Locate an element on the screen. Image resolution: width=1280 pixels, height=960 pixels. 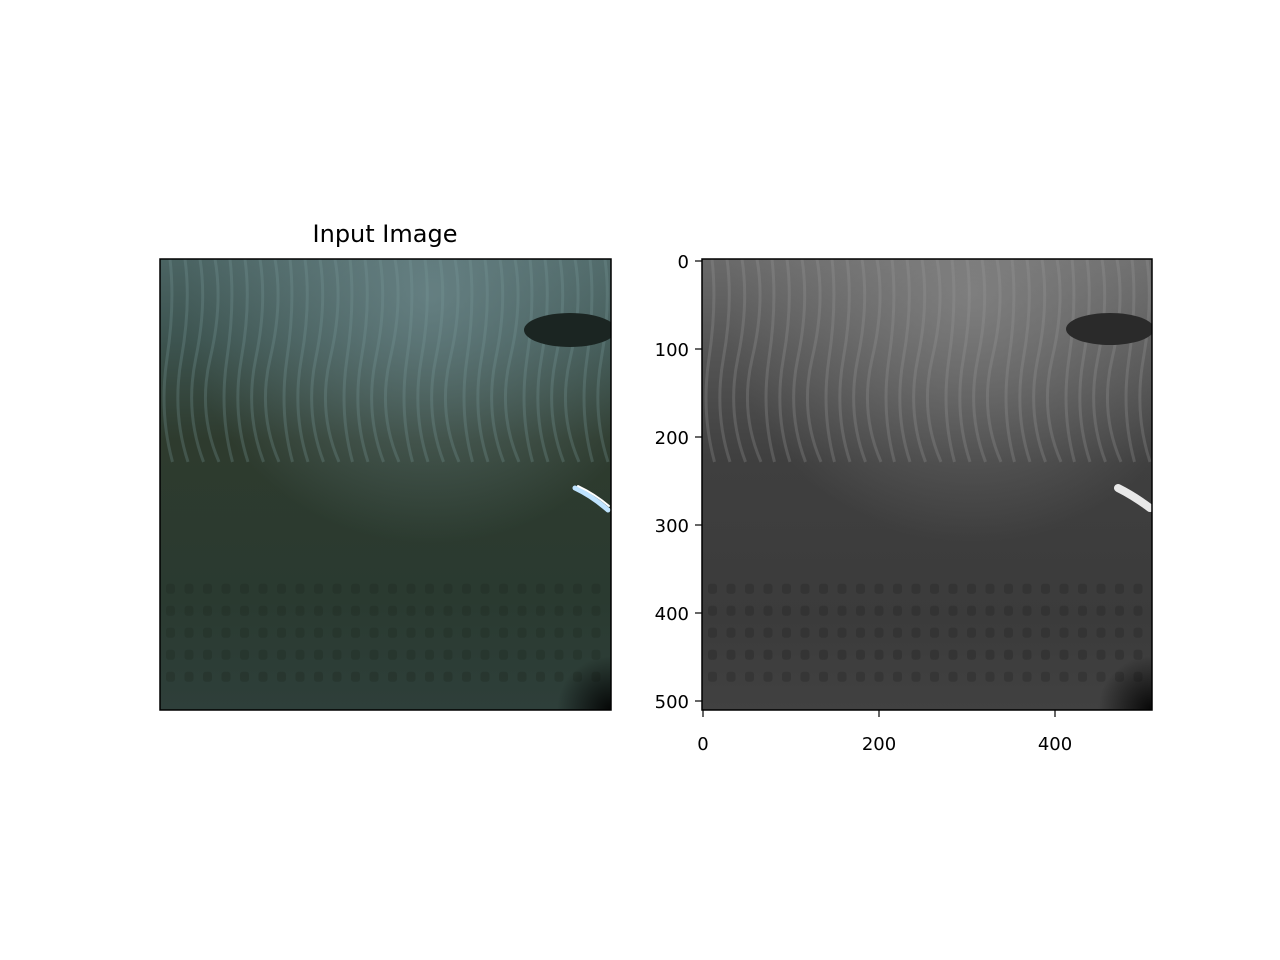
y-tick-label-100: 100 is located at coordinates (672, 350).